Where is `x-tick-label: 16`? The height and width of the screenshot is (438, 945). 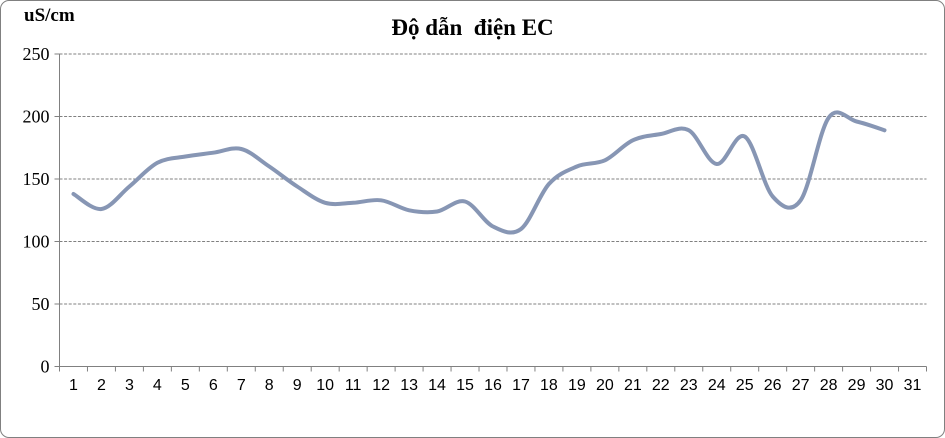 x-tick-label: 16 is located at coordinates (493, 385).